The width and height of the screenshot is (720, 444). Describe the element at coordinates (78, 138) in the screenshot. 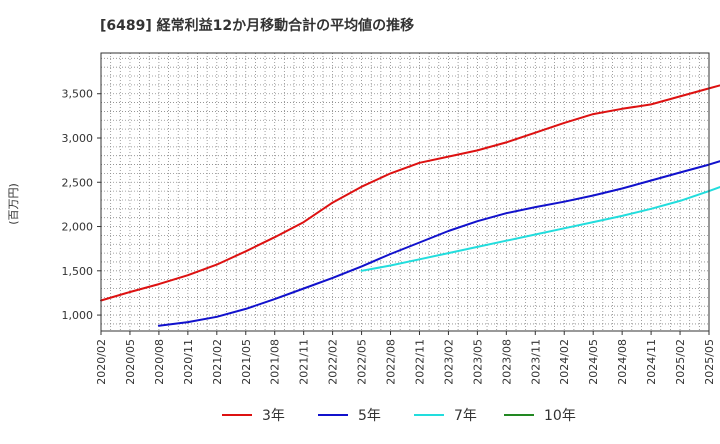

I see `y-tick-label: 3,000` at that location.